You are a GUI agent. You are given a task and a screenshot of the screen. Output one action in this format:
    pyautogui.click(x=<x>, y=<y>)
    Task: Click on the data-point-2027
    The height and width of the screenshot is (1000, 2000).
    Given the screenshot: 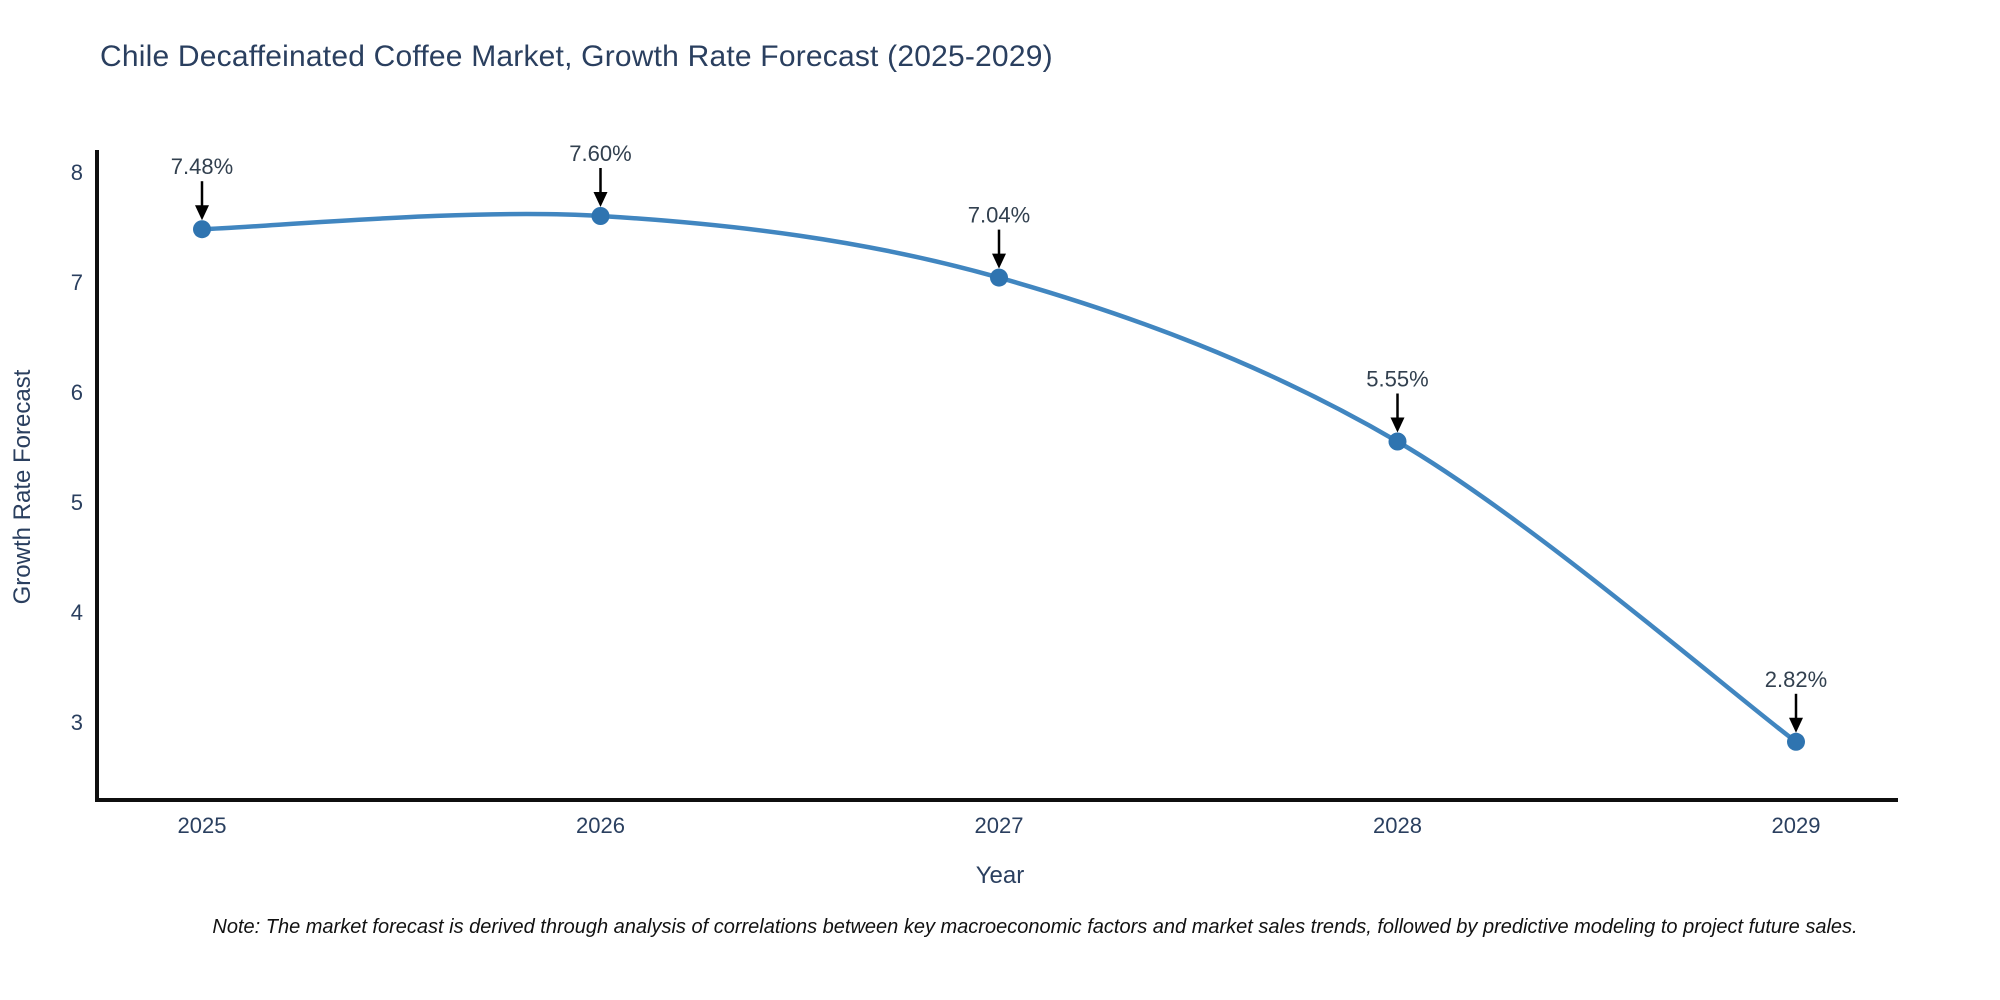 What is the action you would take?
    pyautogui.click(x=999, y=277)
    